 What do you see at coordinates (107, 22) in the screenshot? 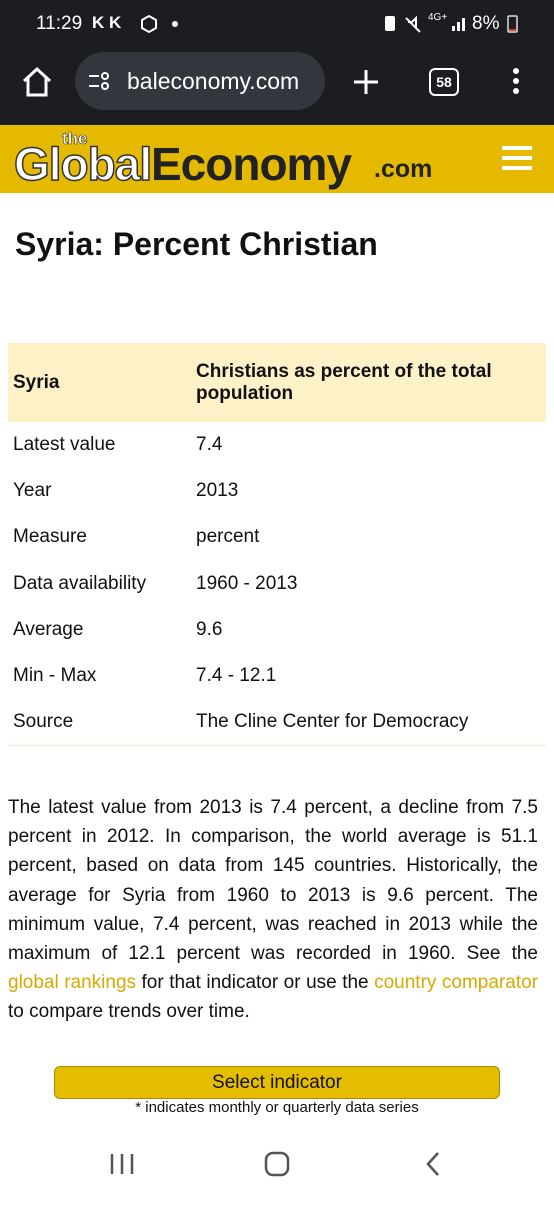
I see `app-icons: K K` at bounding box center [107, 22].